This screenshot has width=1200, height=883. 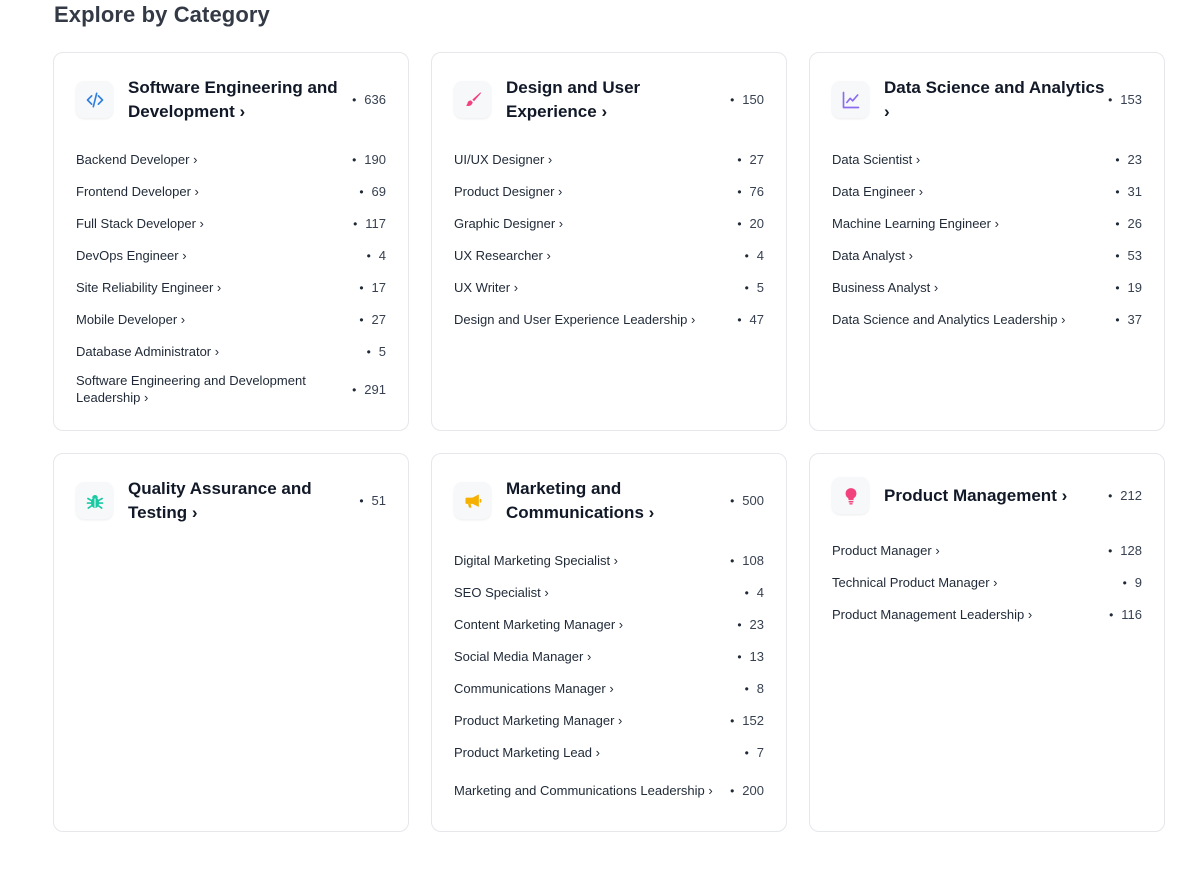 I want to click on role-count: 69, so click(x=372, y=191).